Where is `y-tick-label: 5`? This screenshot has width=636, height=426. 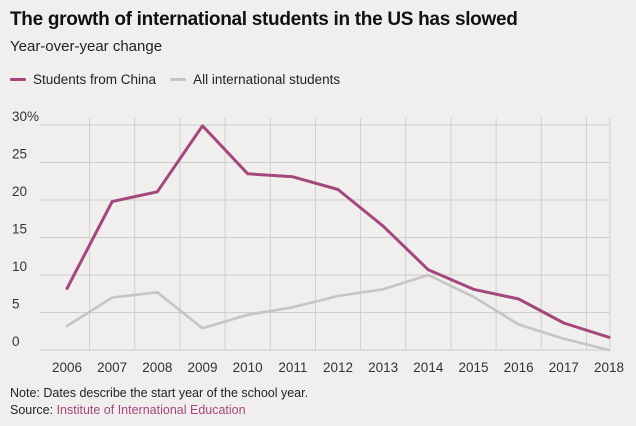
y-tick-label: 5 is located at coordinates (16, 304).